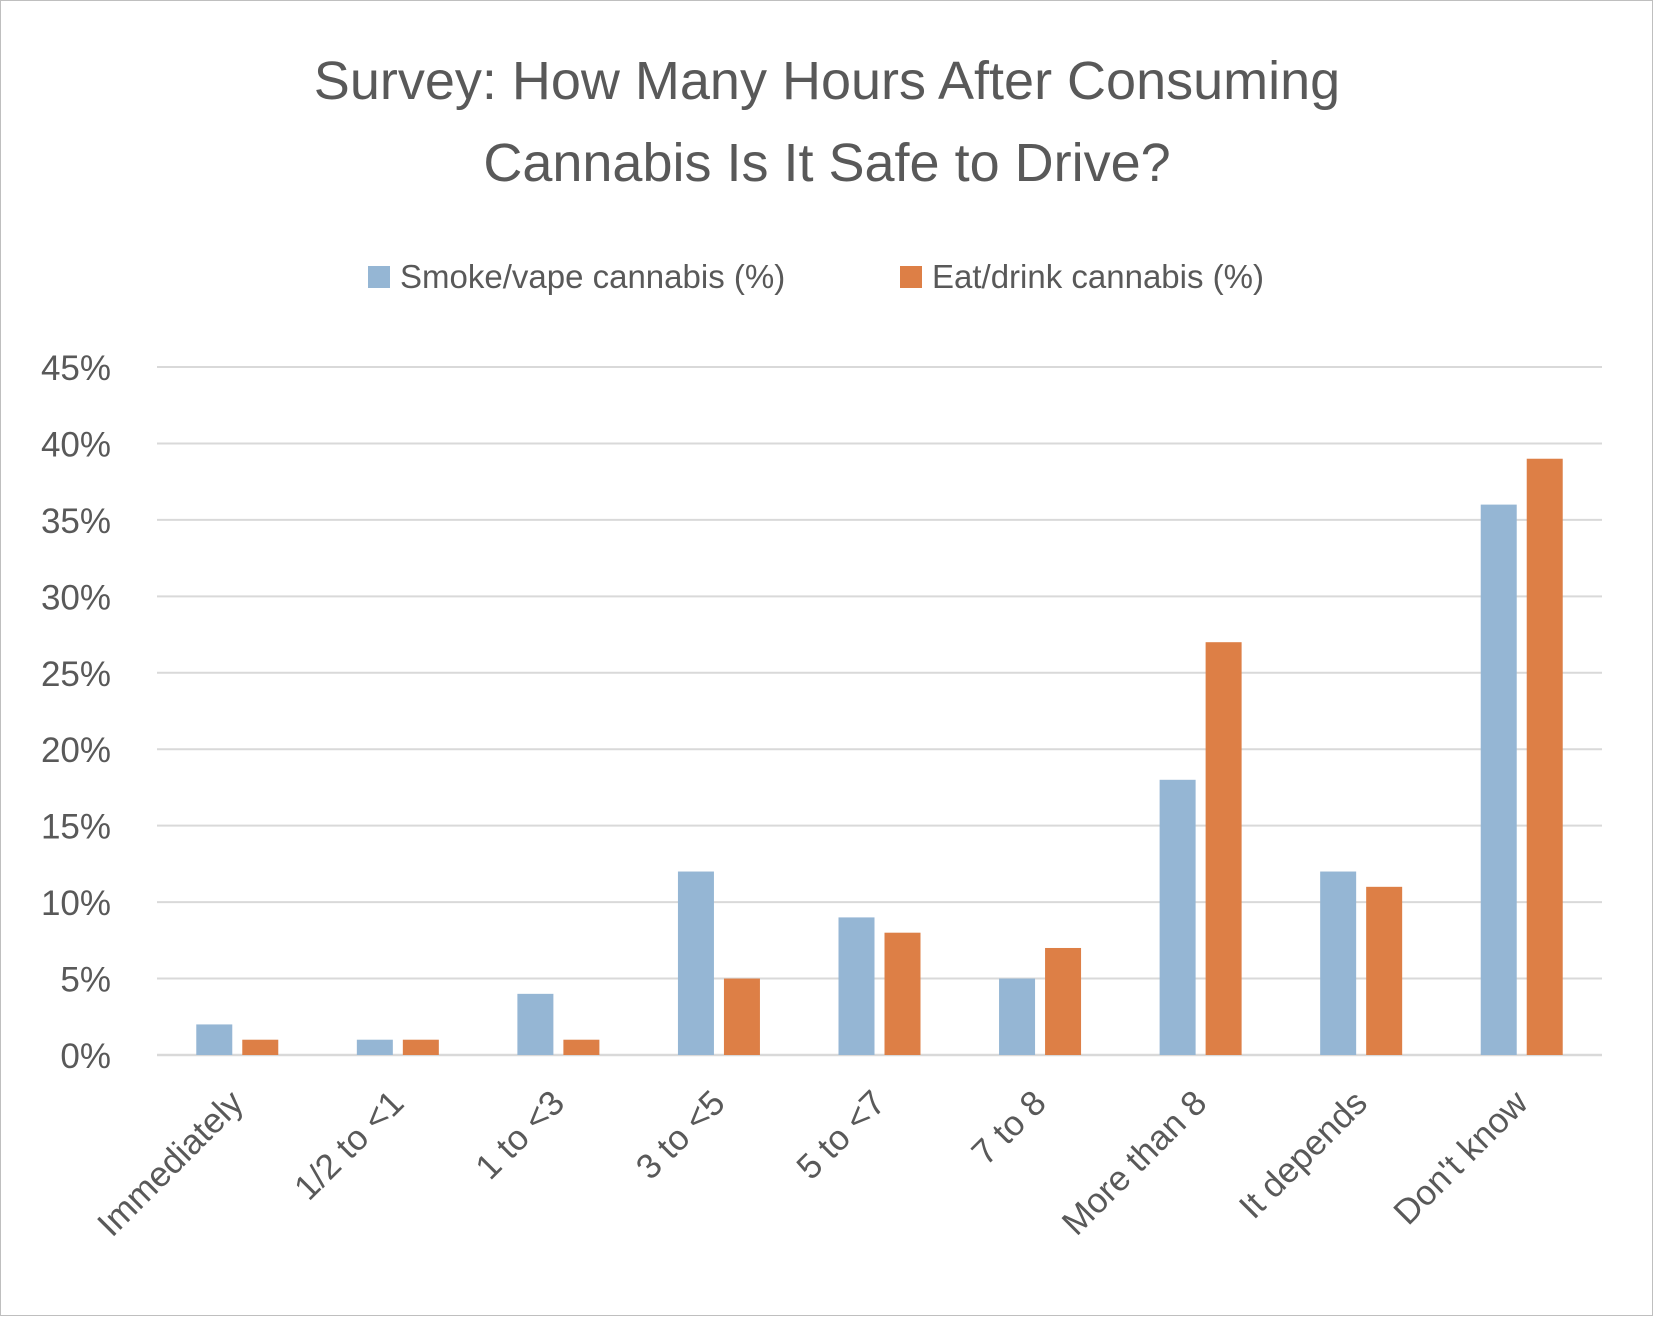 The width and height of the screenshot is (1653, 1317). What do you see at coordinates (76, 368) in the screenshot?
I see `y-tick-label: 45%` at bounding box center [76, 368].